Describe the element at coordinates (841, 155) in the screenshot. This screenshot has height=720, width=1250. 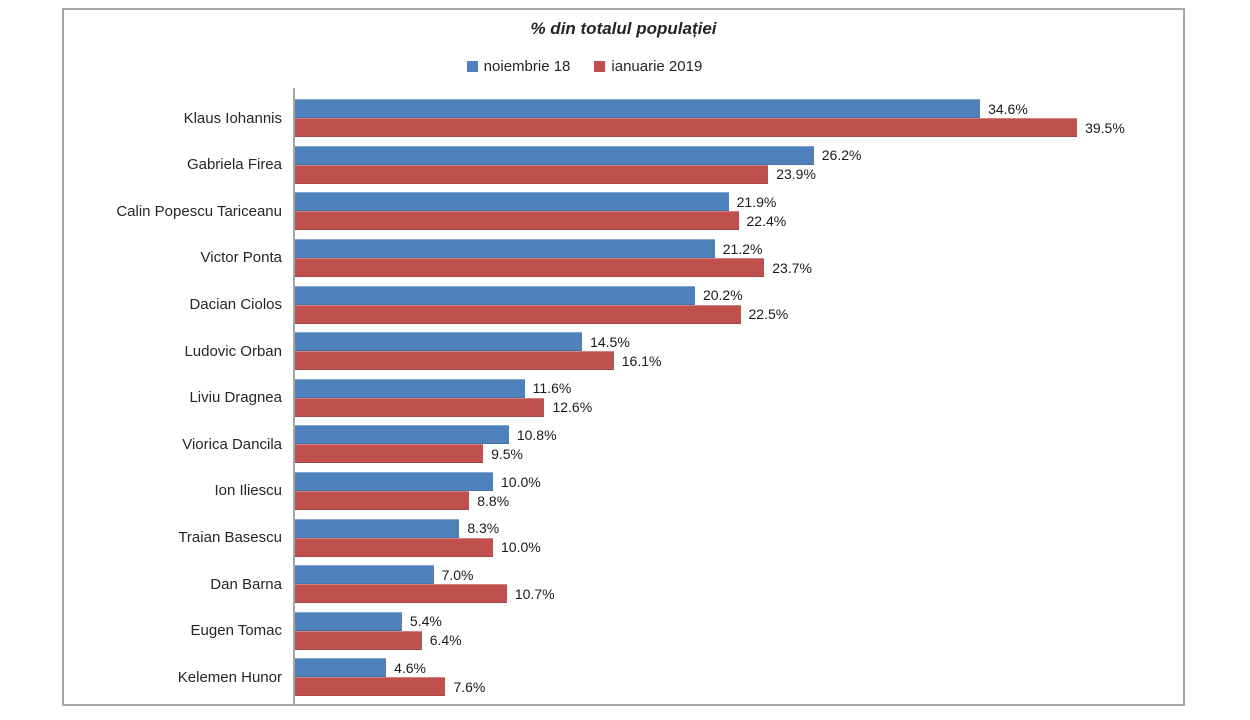
I see `value-label: 26.2%` at that location.